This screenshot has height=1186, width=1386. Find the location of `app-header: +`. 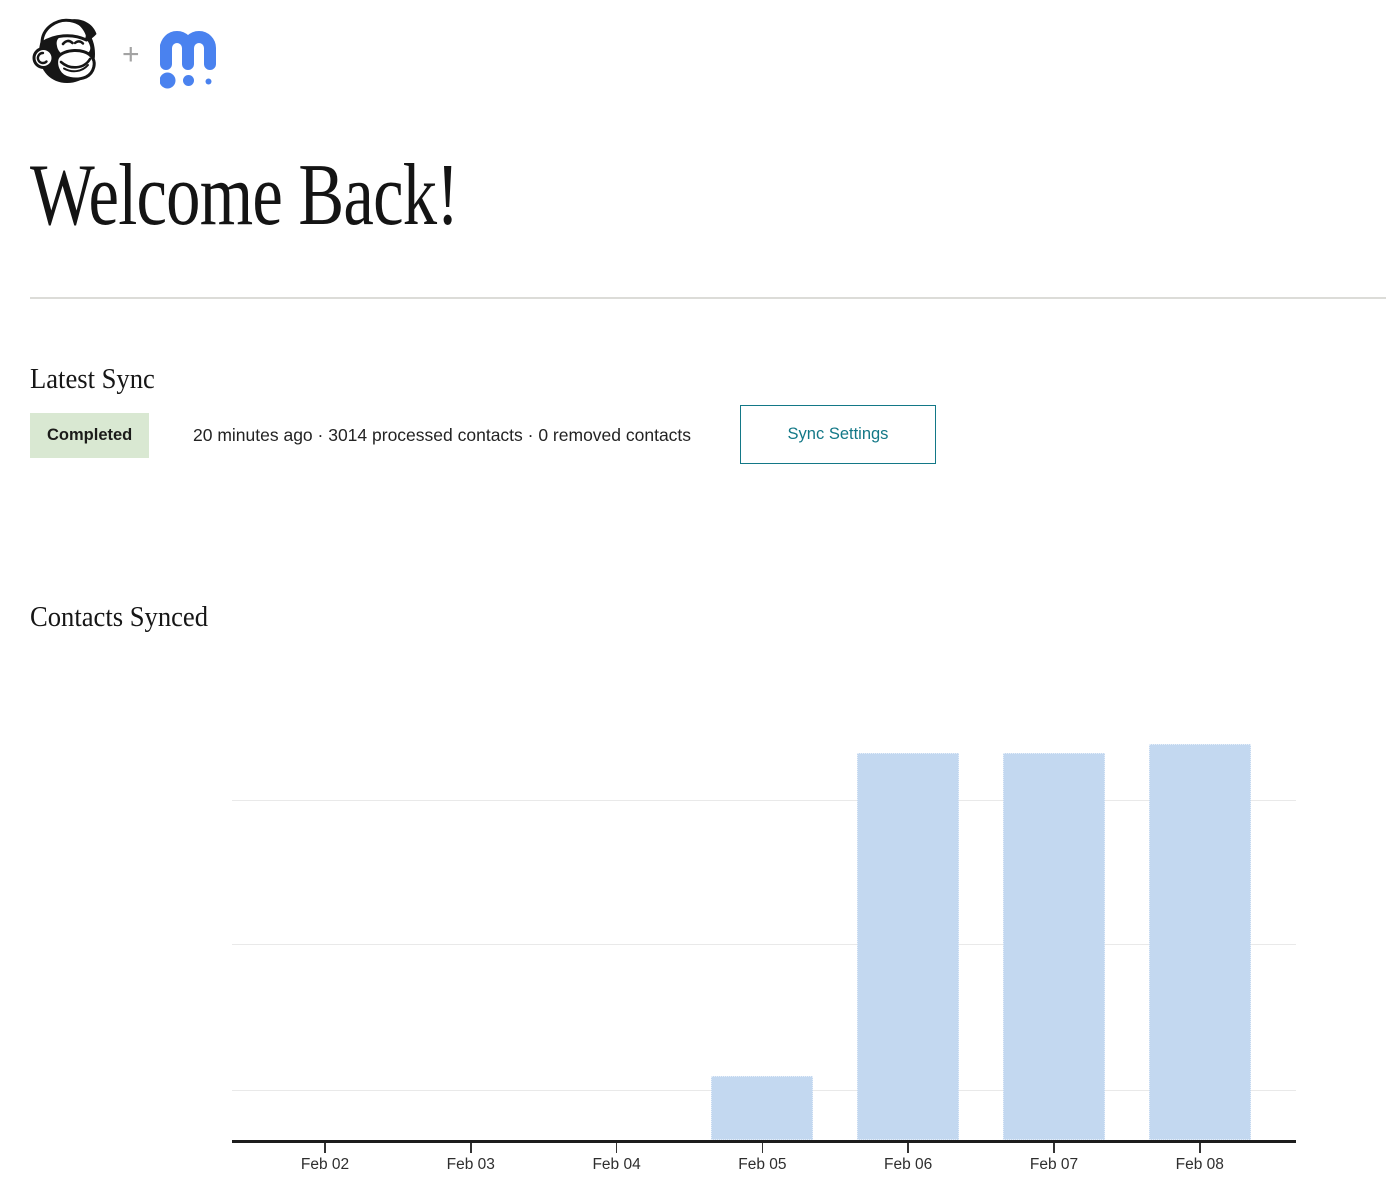

app-header: + is located at coordinates (123, 53).